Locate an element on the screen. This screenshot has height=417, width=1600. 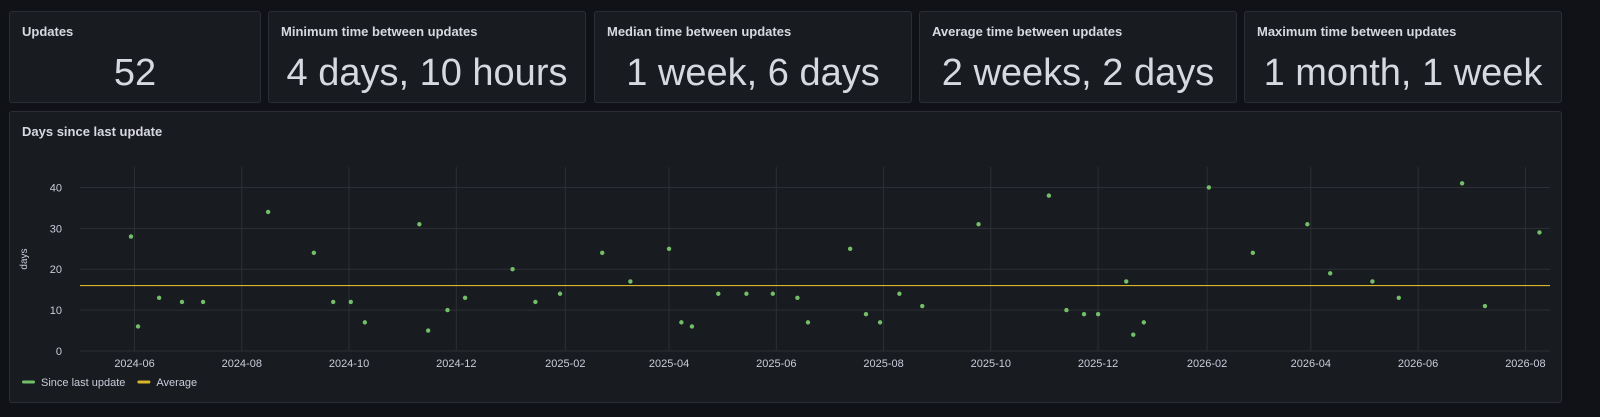
stat-title: Maximum time between updates is located at coordinates (1357, 31).